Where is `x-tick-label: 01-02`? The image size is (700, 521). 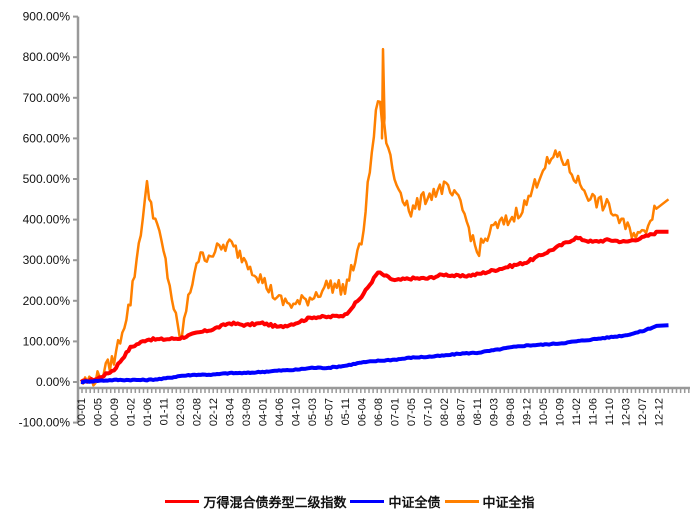
x-tick-label: 01-02 is located at coordinates (132, 412).